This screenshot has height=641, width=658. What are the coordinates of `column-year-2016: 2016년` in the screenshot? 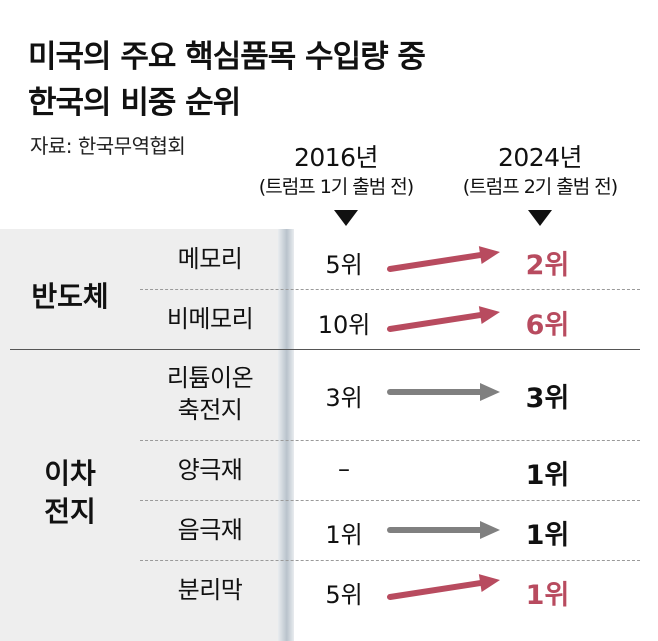 It's located at (336, 157).